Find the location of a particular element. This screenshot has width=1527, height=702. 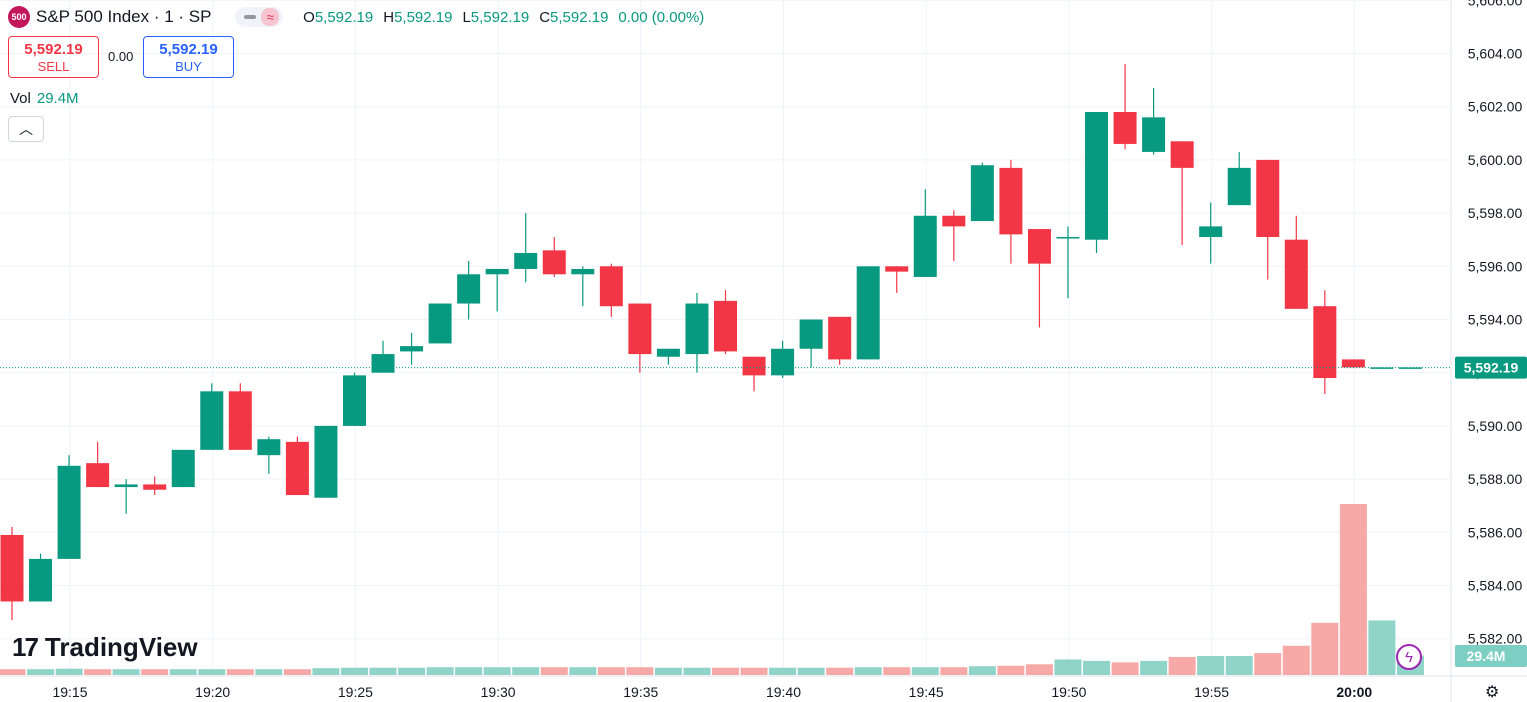

y-tick-label: 5,602.00 is located at coordinates (1495, 107).